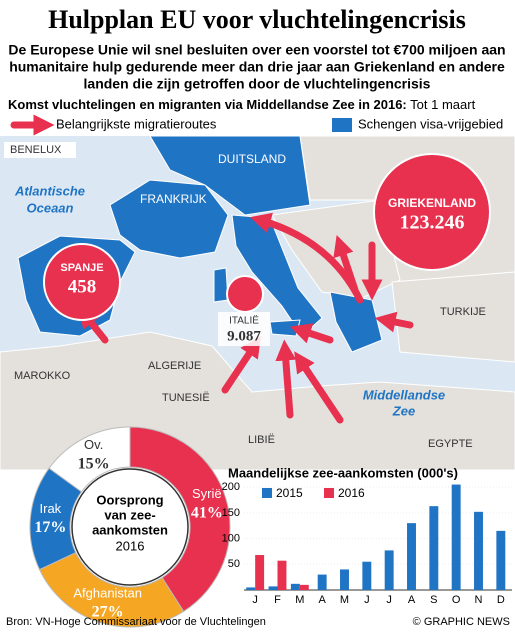  Describe the element at coordinates (277, 600) in the screenshot. I see `x-tick-label: F` at that location.